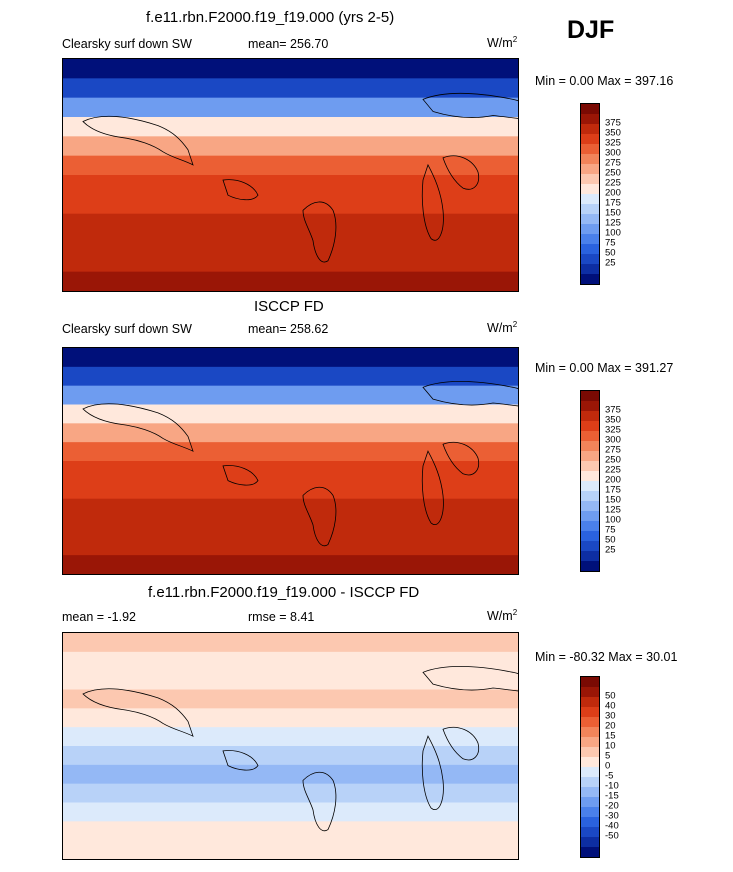  What do you see at coordinates (612, 816) in the screenshot?
I see `colorbar-tick-label: -30` at bounding box center [612, 816].